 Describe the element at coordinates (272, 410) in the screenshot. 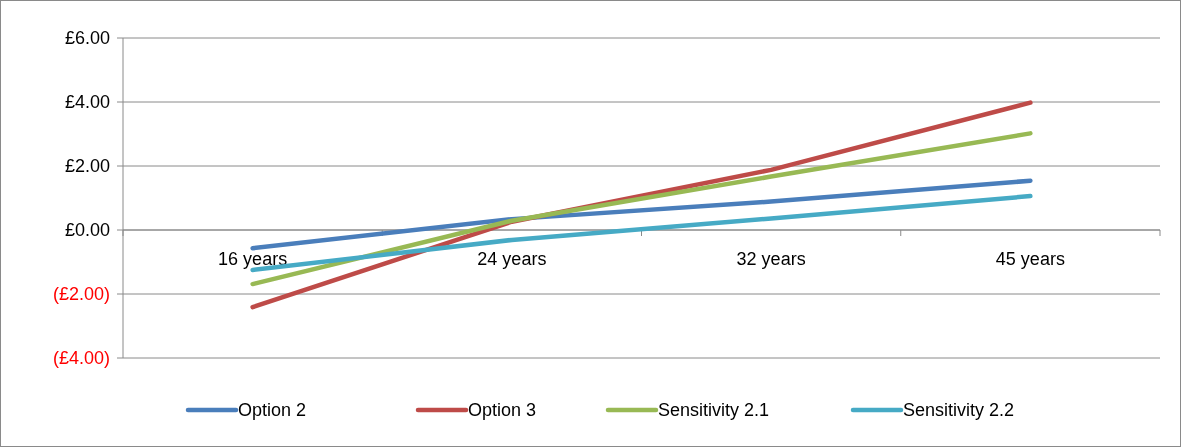

I see `legend-label: Option 2` at that location.